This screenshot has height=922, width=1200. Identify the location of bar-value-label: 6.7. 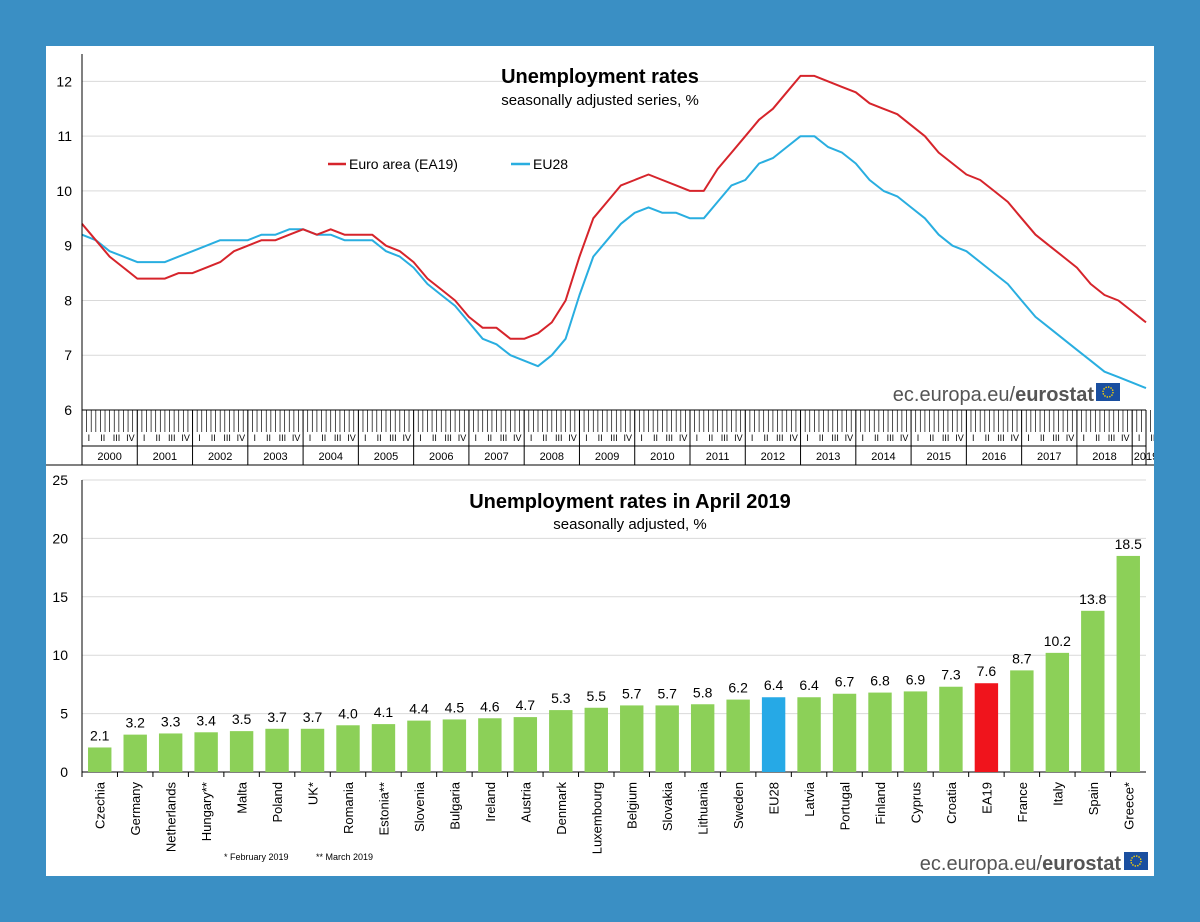
(845, 682).